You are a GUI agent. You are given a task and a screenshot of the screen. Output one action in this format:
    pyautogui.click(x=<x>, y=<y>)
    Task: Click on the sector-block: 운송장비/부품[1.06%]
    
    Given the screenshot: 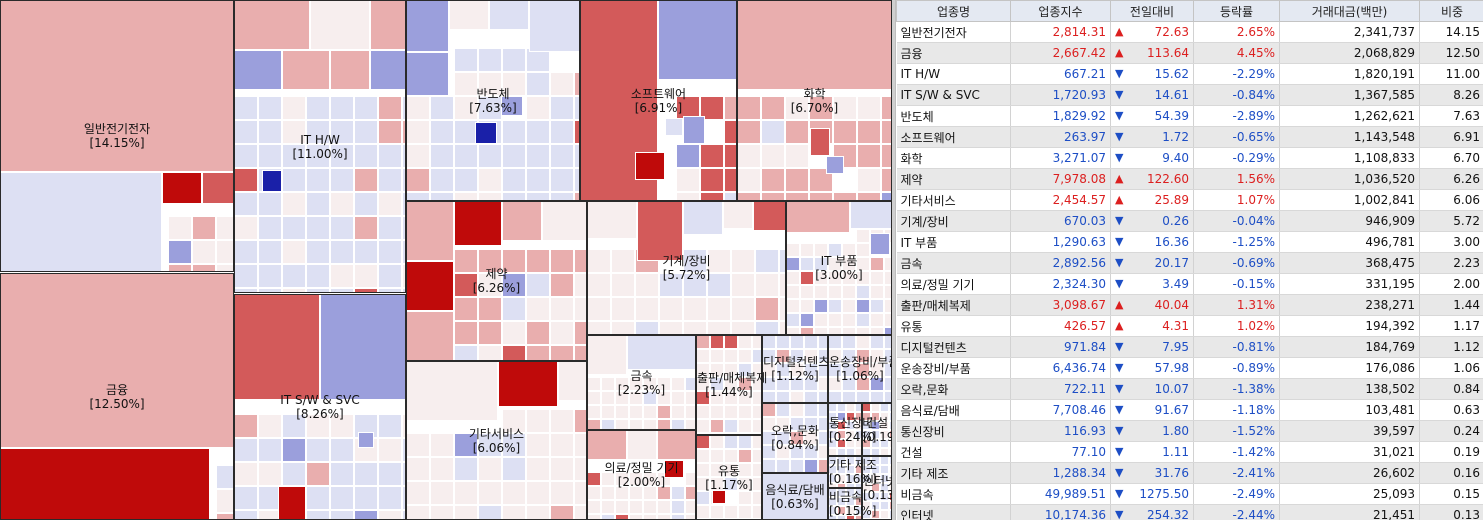 What is the action you would take?
    pyautogui.click(x=860, y=369)
    